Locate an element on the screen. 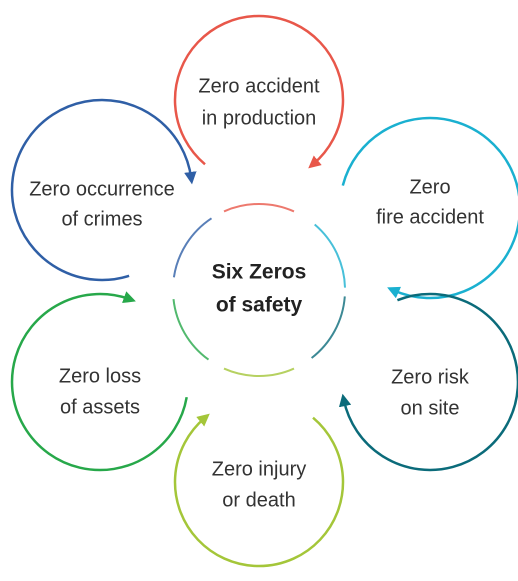  node-label: of crimes is located at coordinates (101, 219).